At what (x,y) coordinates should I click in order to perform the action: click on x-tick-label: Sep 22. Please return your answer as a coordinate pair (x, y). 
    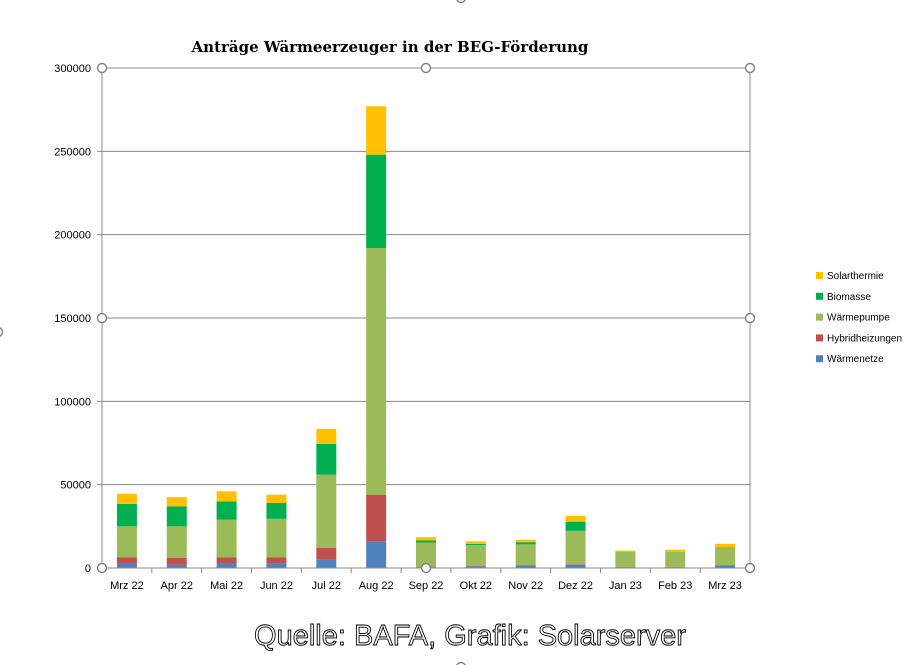
    Looking at the image, I should click on (426, 586).